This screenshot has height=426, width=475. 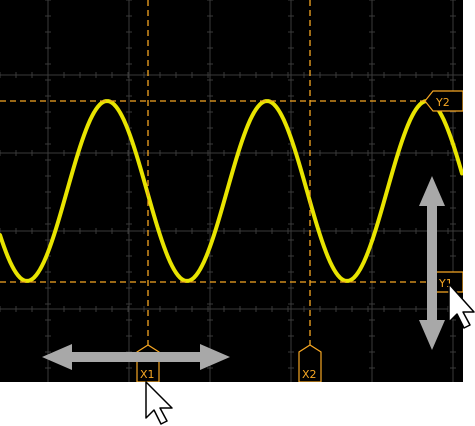 What do you see at coordinates (147, 374) in the screenshot?
I see `cursor-x1-label: X1` at bounding box center [147, 374].